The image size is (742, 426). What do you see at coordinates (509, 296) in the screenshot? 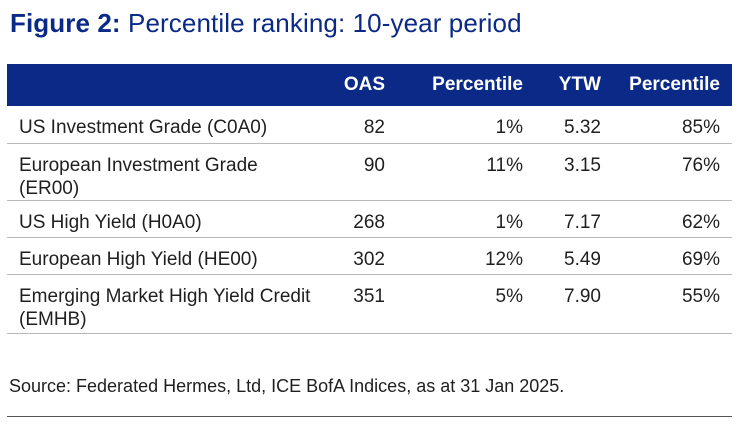
I see `oas-percentile-value: 5%` at bounding box center [509, 296].